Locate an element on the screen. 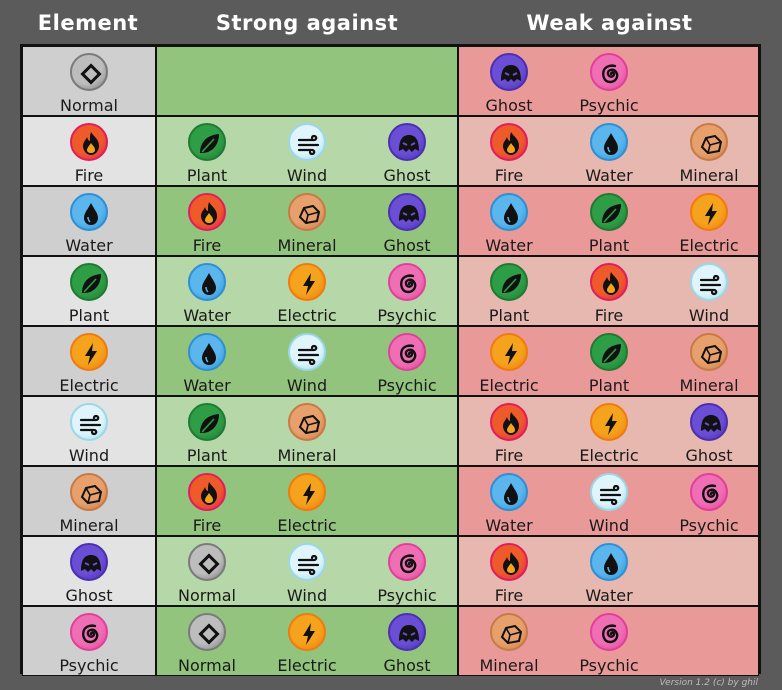 This screenshot has width=782, height=690. strong-cell: Water Wind Psychic is located at coordinates (307, 361).